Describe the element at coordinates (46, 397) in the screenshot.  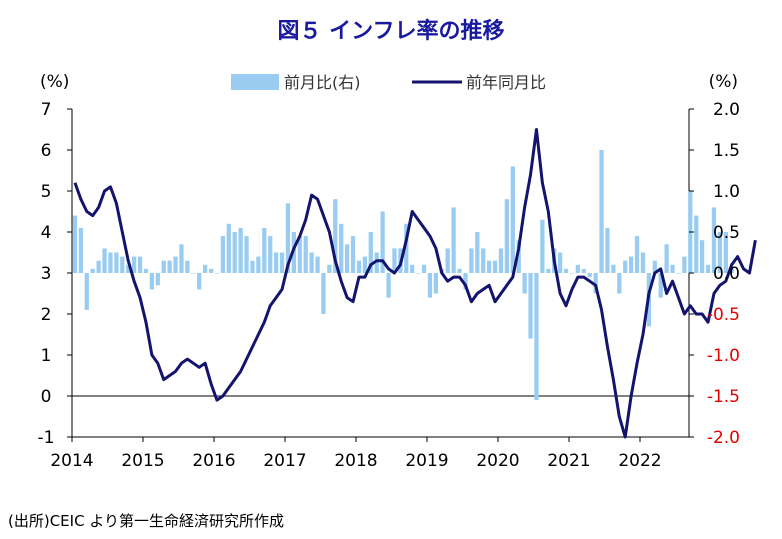
I see `left-tick-label: 0` at that location.